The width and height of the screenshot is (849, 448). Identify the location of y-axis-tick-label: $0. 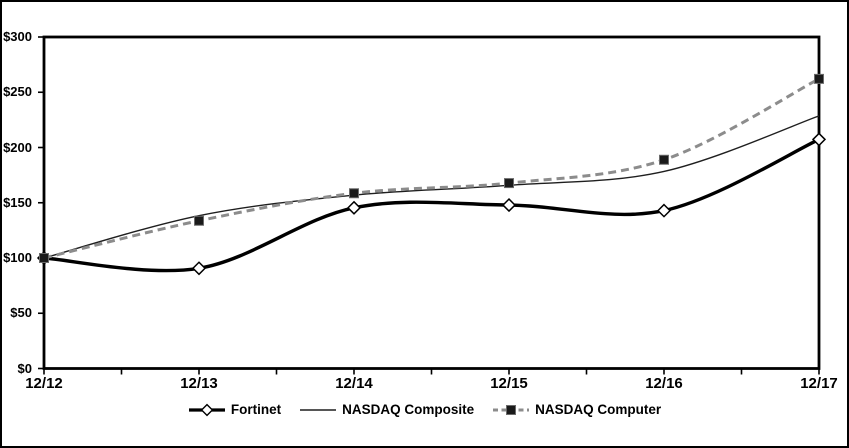
(24, 368).